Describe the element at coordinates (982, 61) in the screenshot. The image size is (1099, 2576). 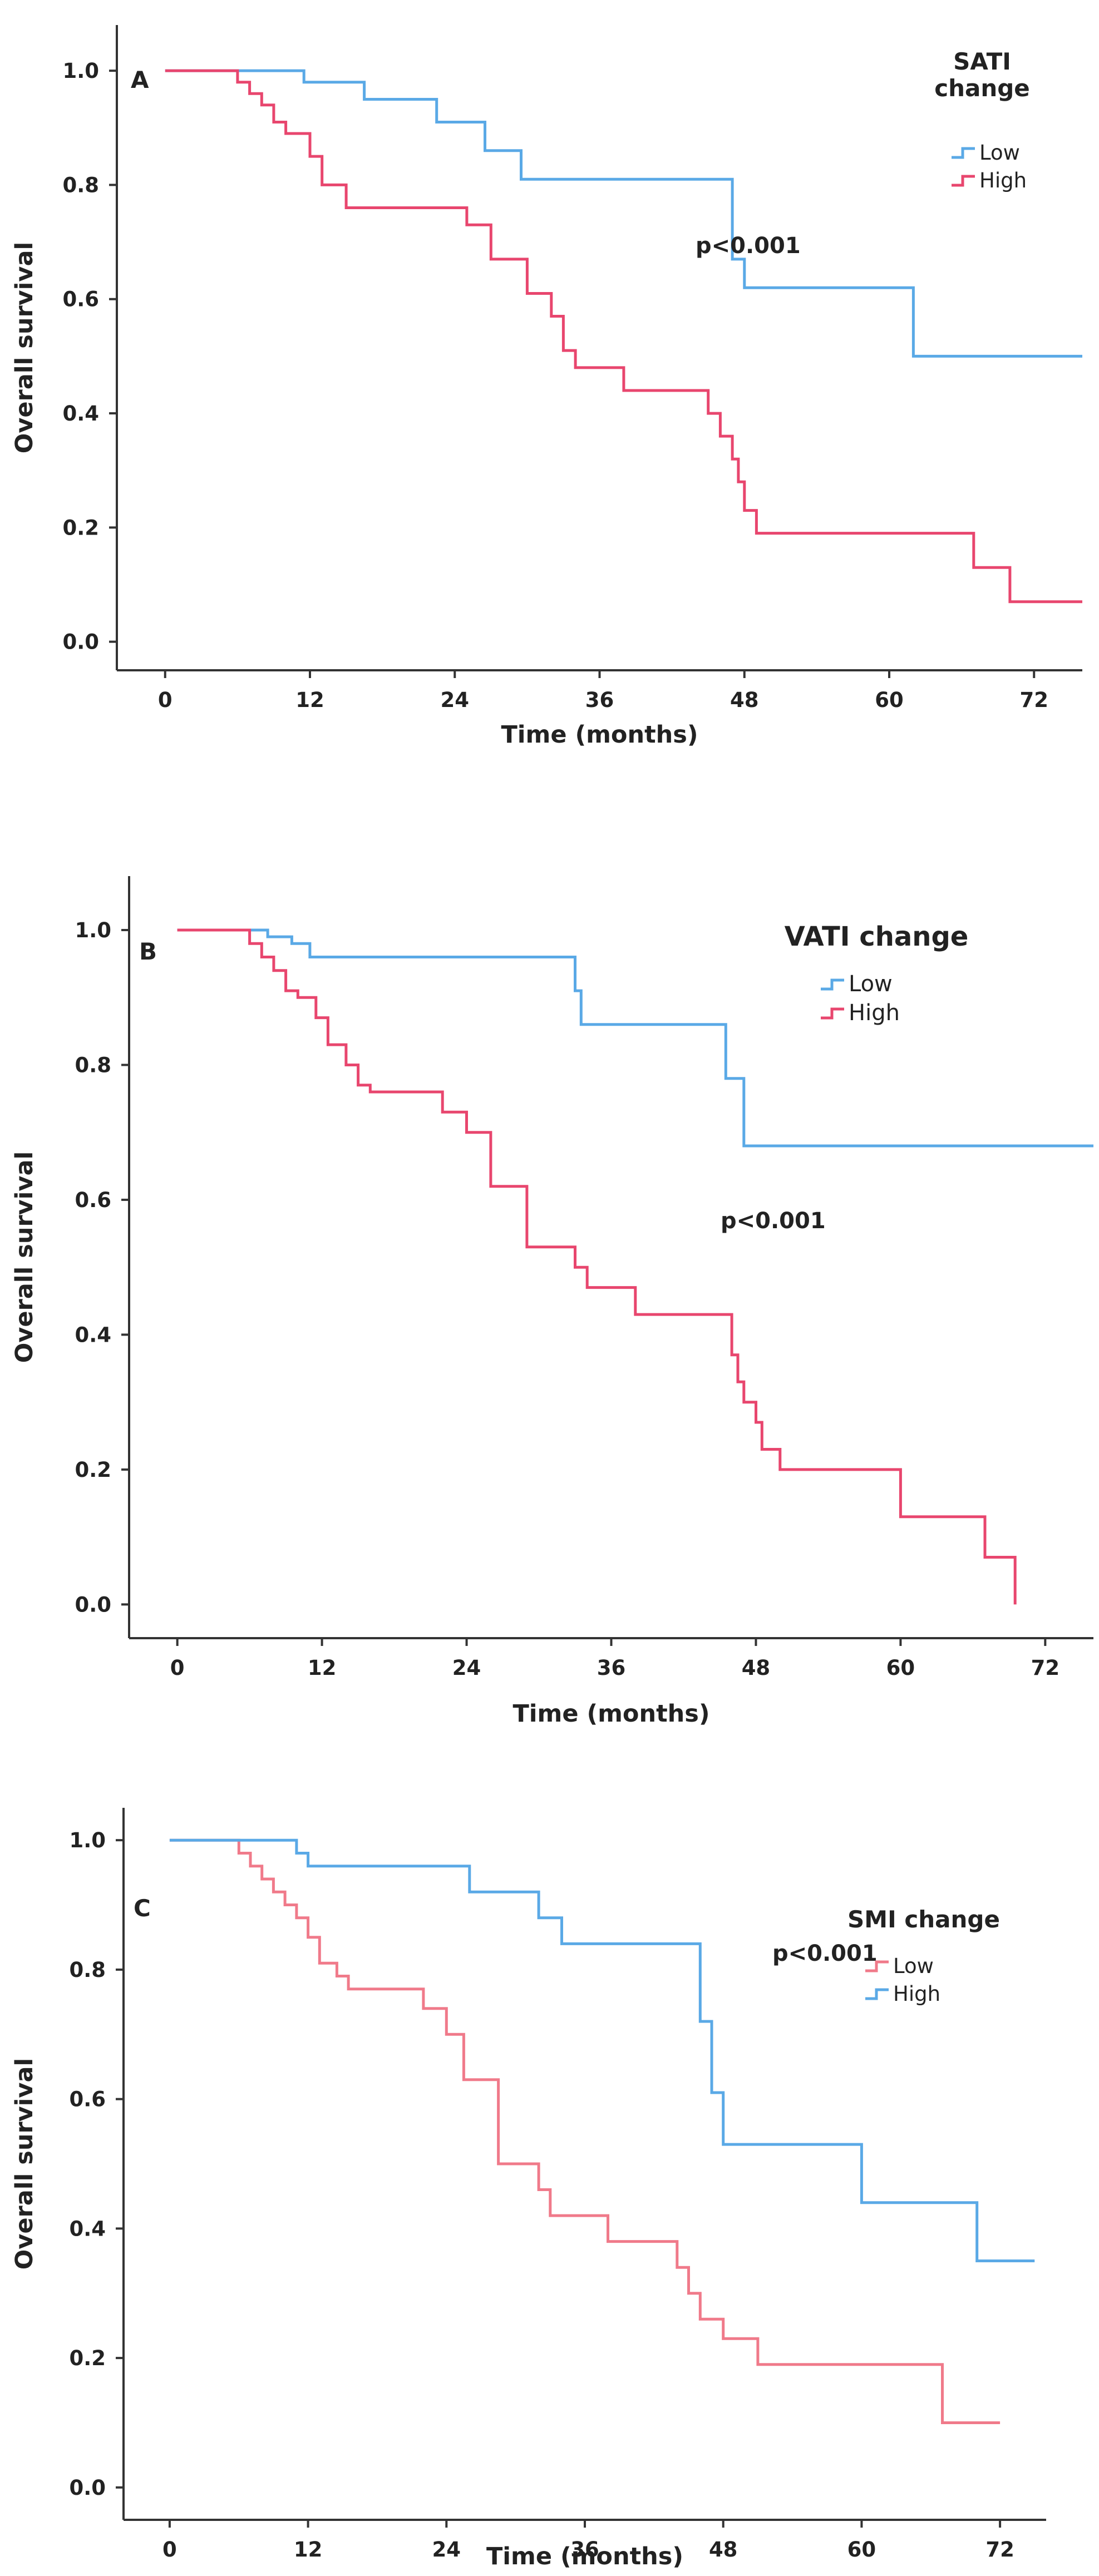
I see `legend-title: SATI` at that location.